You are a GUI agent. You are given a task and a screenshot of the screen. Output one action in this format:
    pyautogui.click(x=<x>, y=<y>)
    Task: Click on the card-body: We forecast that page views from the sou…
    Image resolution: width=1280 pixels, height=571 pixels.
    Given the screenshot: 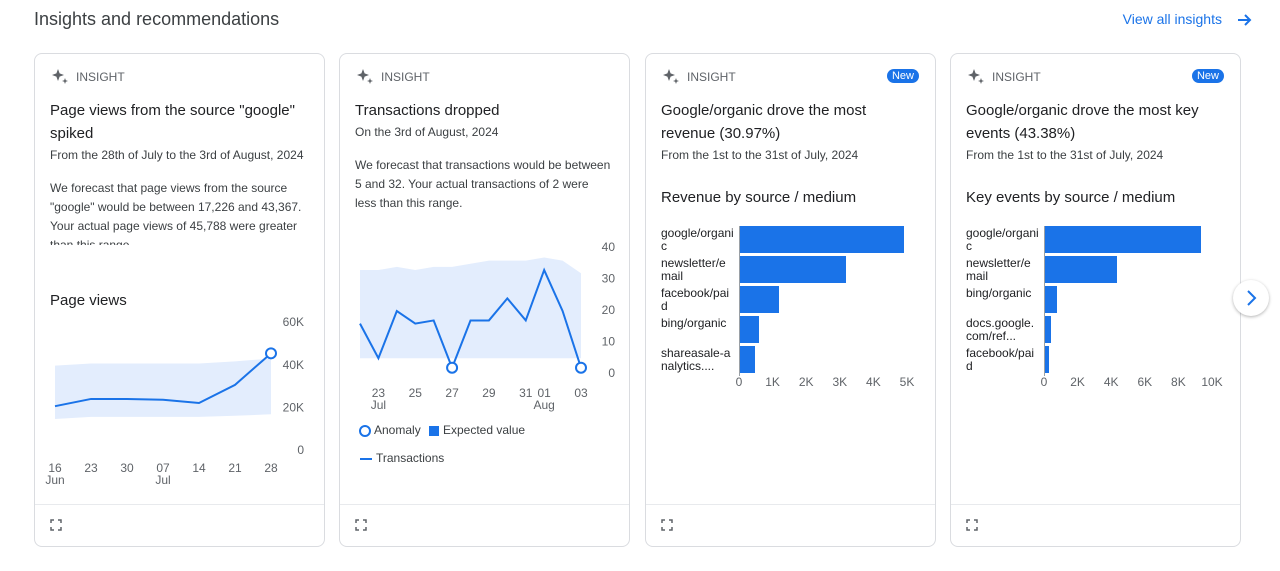 What is the action you would take?
    pyautogui.click(x=176, y=213)
    